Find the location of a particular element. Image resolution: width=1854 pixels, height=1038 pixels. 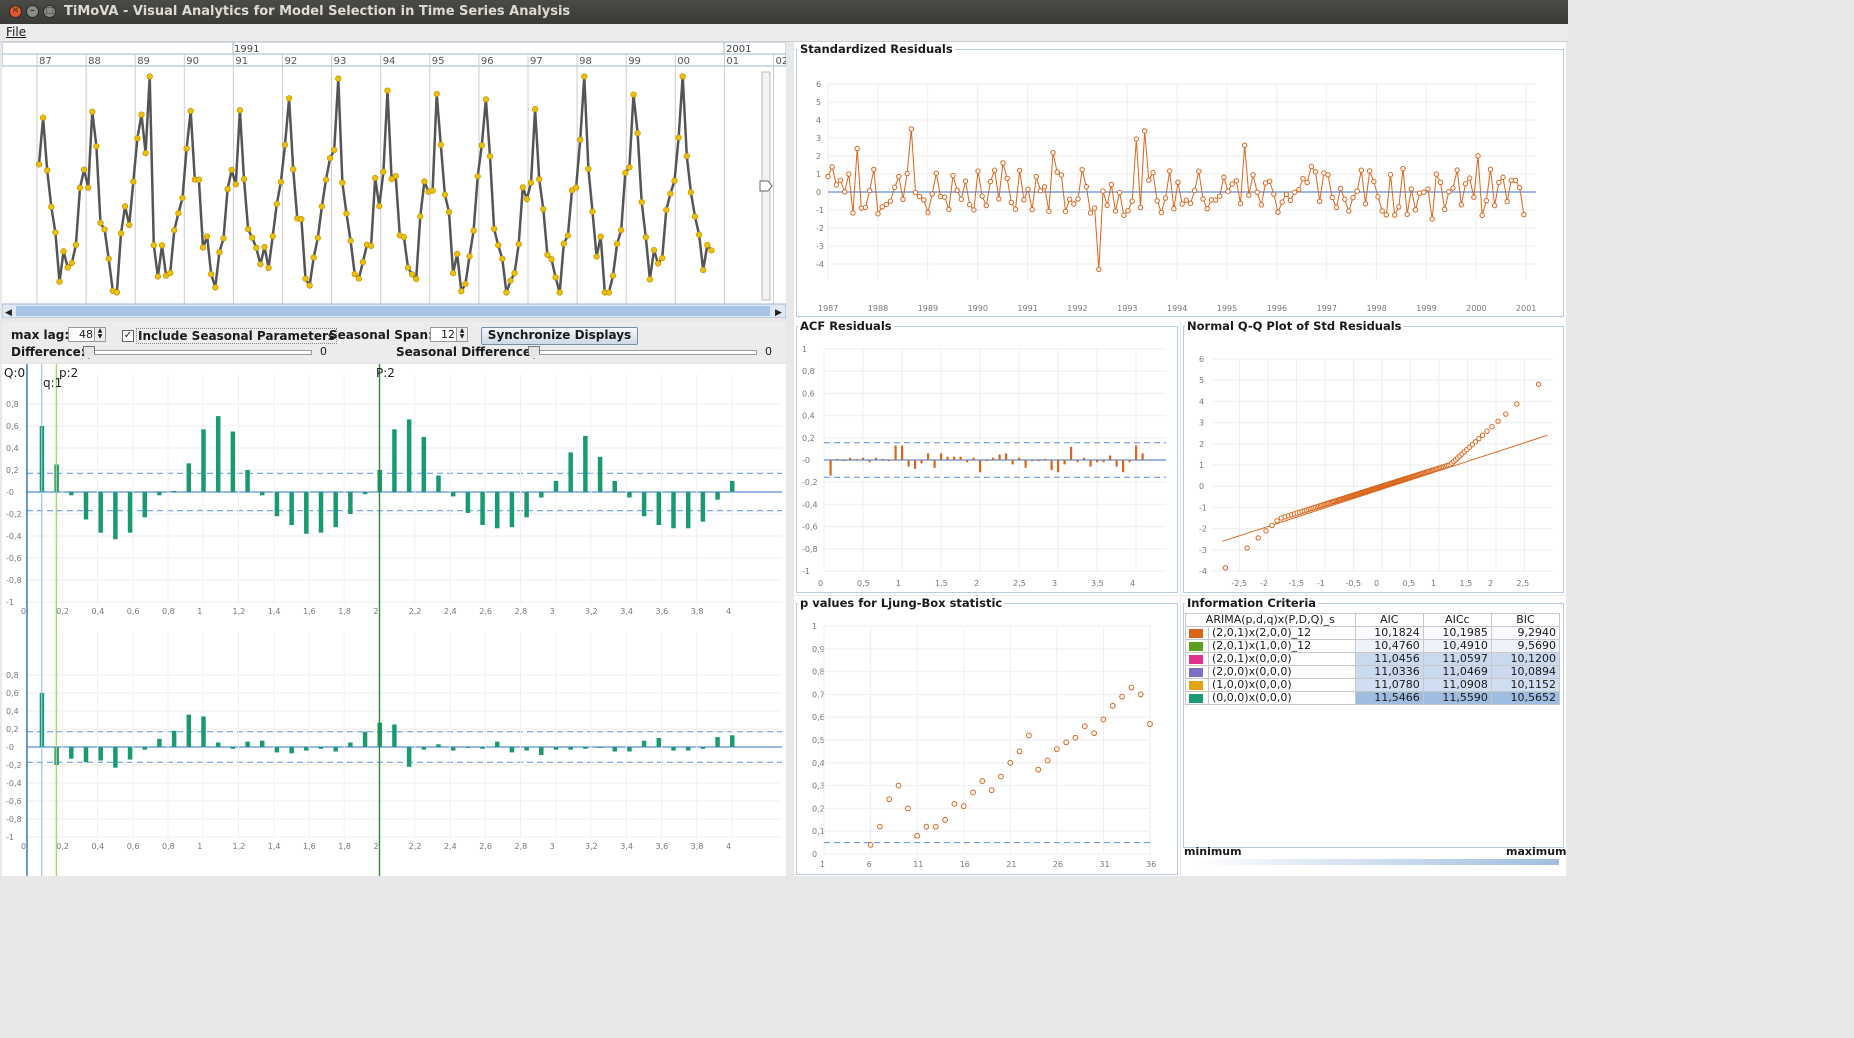

ic-row: (2,0,1)x(2,0,0)_12 10,1824 10,1985 9,2940 is located at coordinates (1373, 633).